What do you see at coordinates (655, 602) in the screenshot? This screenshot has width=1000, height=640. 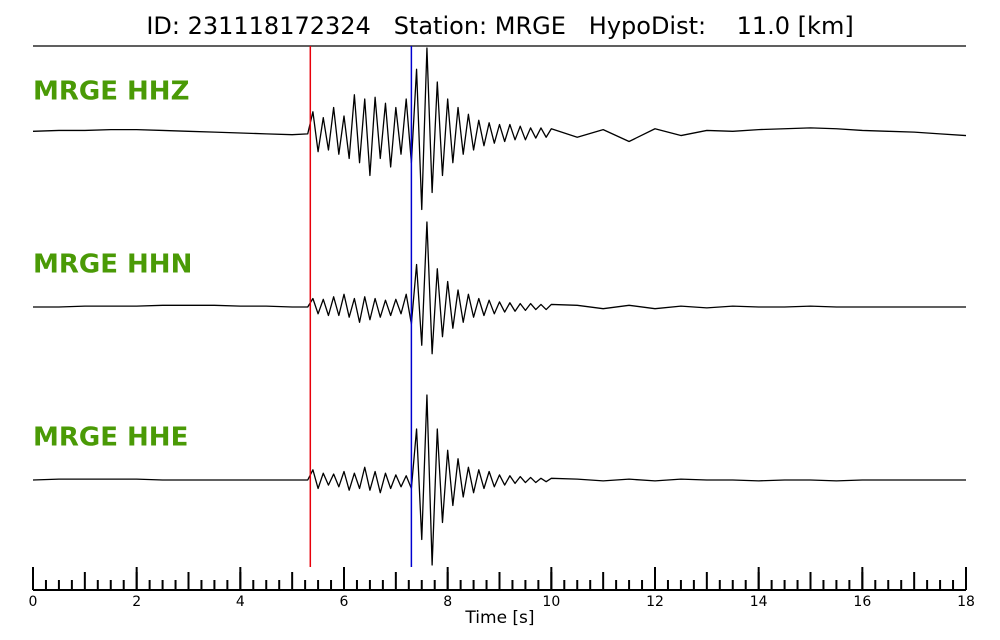 I see `x-tick-label: 12` at bounding box center [655, 602].